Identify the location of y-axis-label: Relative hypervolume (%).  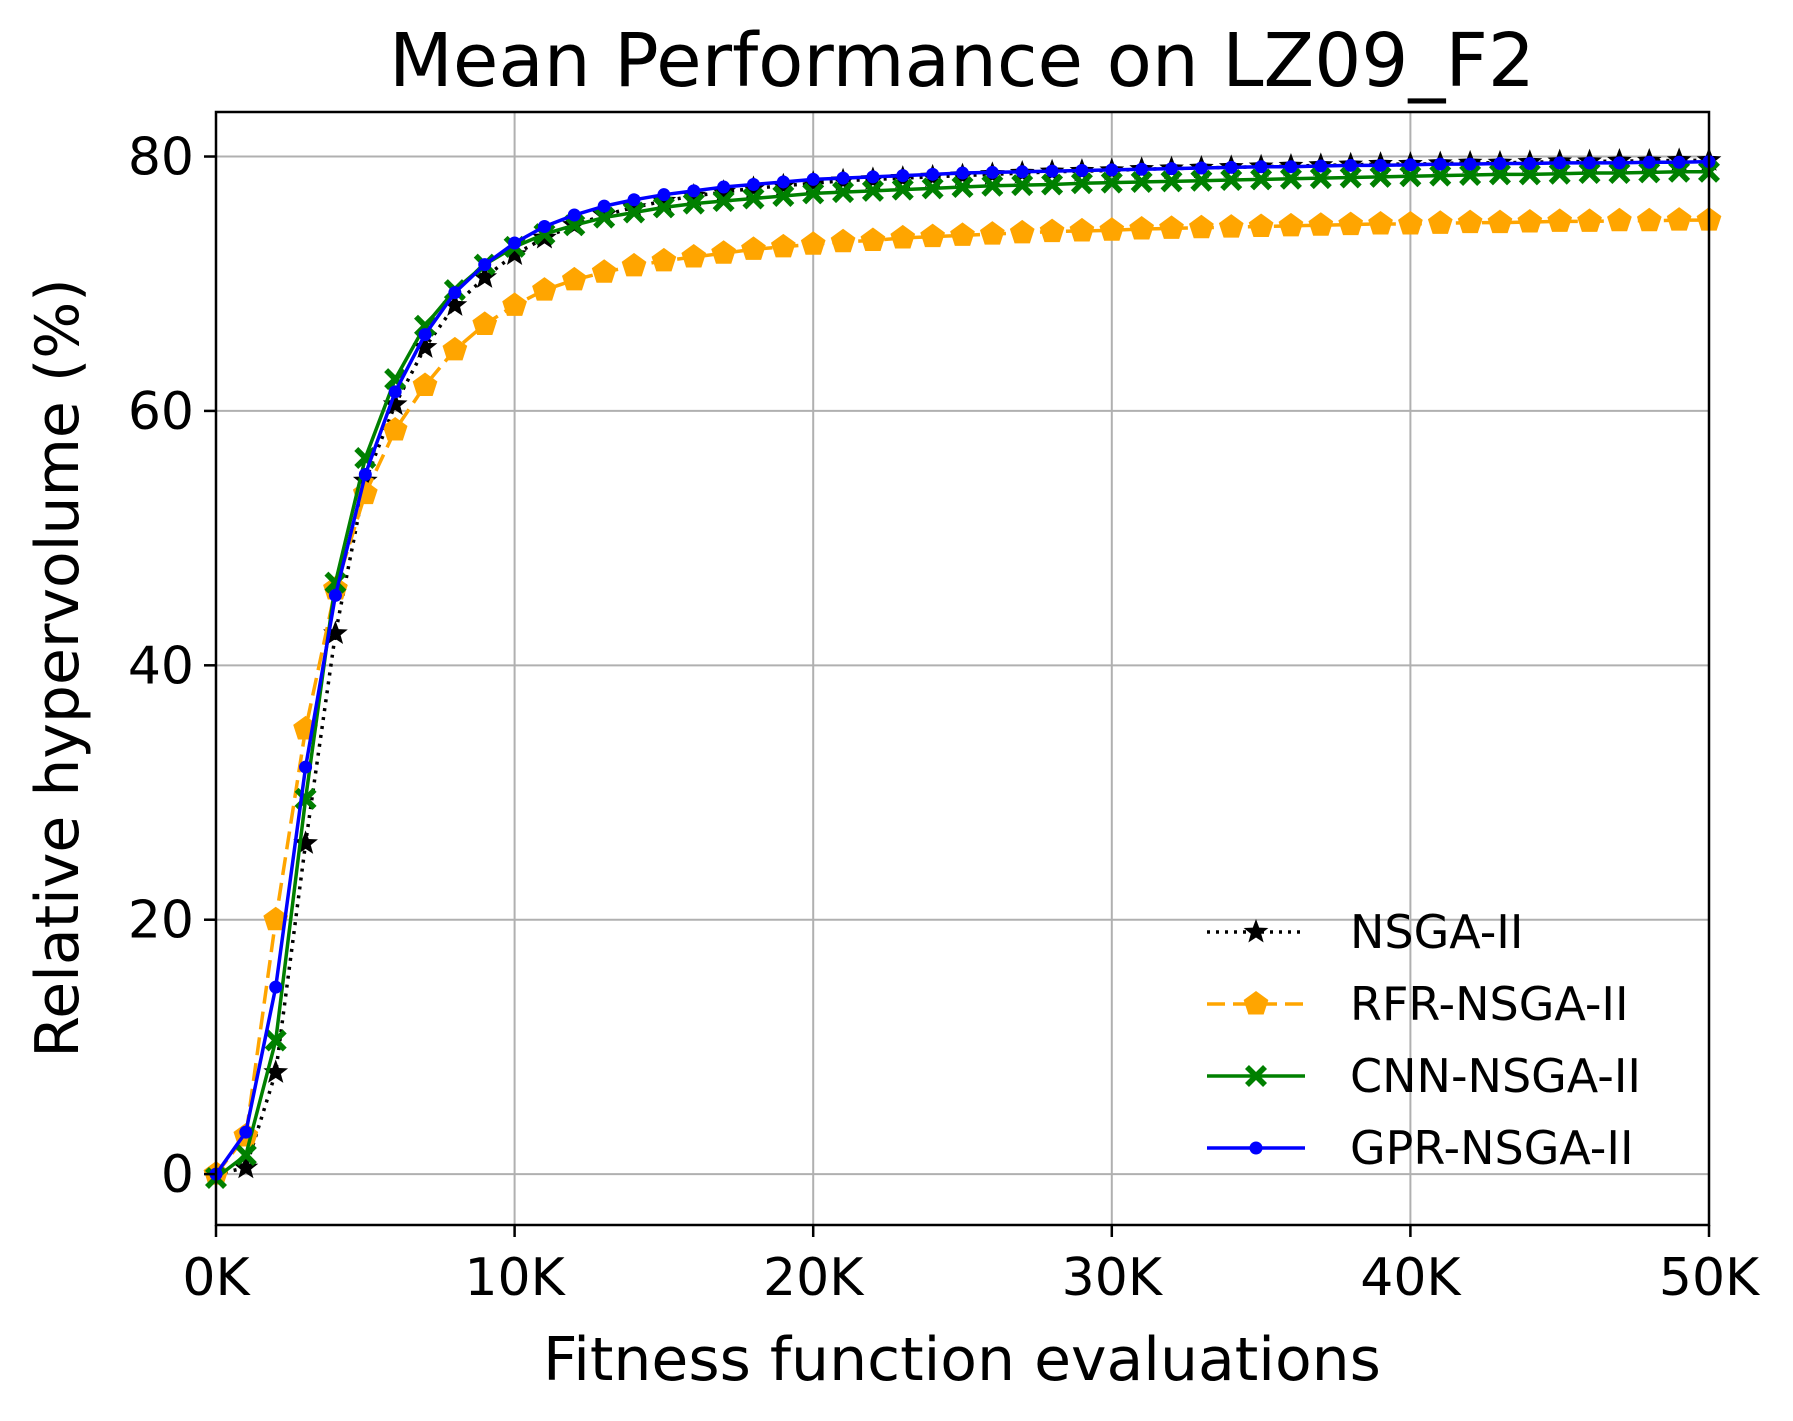
(58, 667).